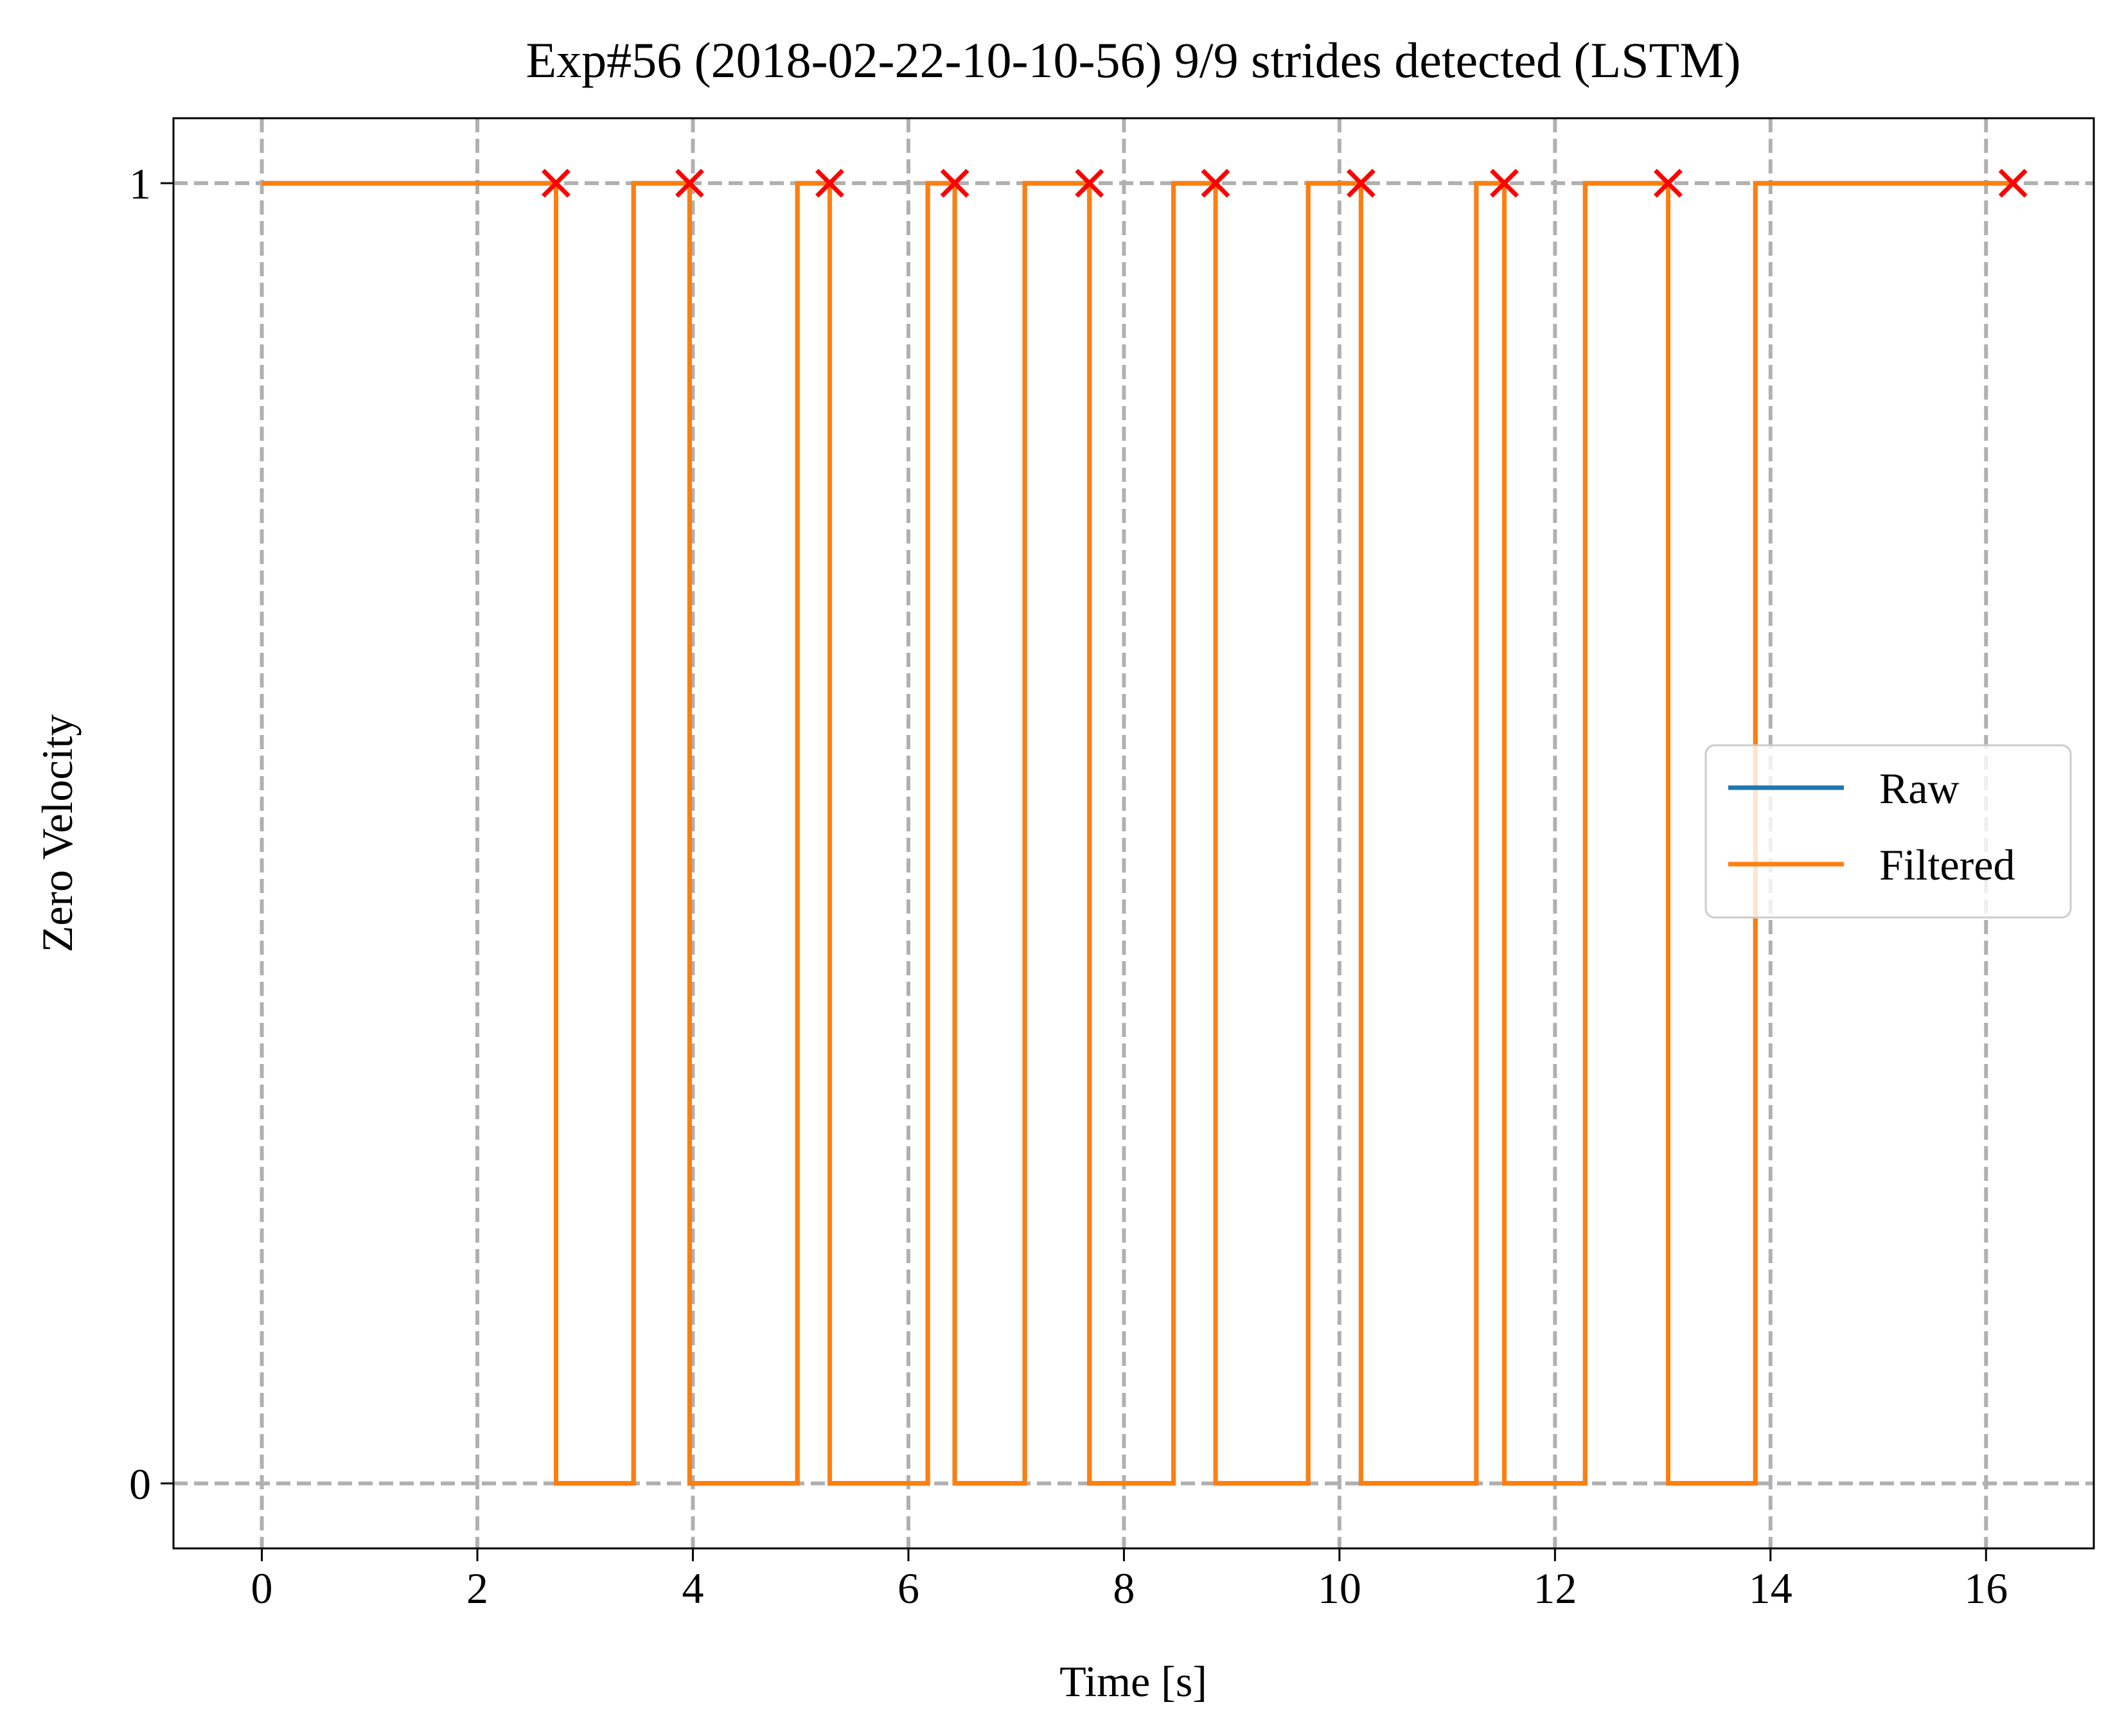 The width and height of the screenshot is (2124, 1736). Describe the element at coordinates (57, 833) in the screenshot. I see `y-axis-label: Zero Velocity` at that location.